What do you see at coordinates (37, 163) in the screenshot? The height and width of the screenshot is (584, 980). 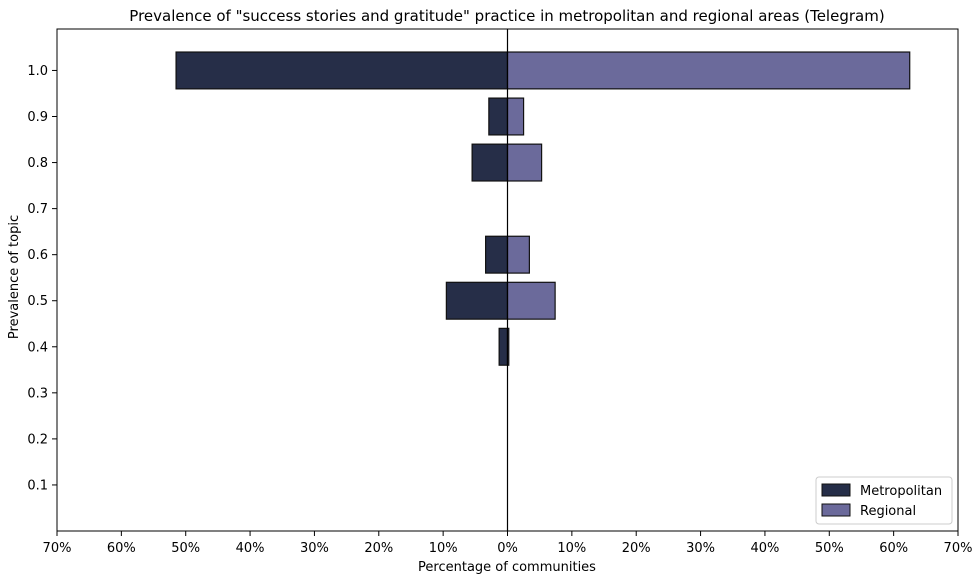 I see `y-tick-label: 0.8` at bounding box center [37, 163].